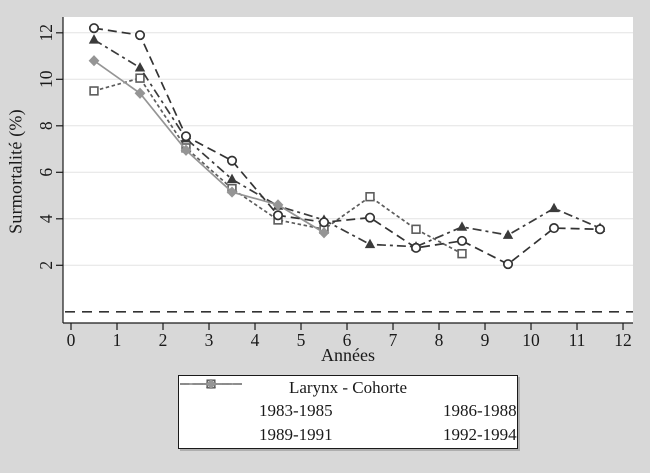  Describe the element at coordinates (296, 410) in the screenshot. I see `legend-label-1983-1985: 1983-1985` at that location.